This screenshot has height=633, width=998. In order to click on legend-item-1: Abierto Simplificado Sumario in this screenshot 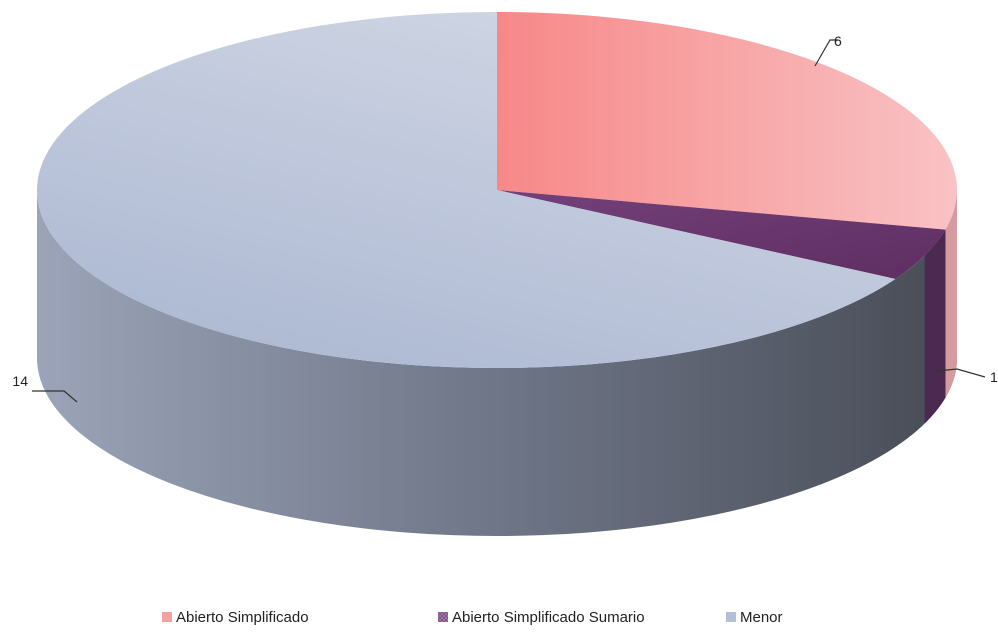, I will do `click(541, 617)`.